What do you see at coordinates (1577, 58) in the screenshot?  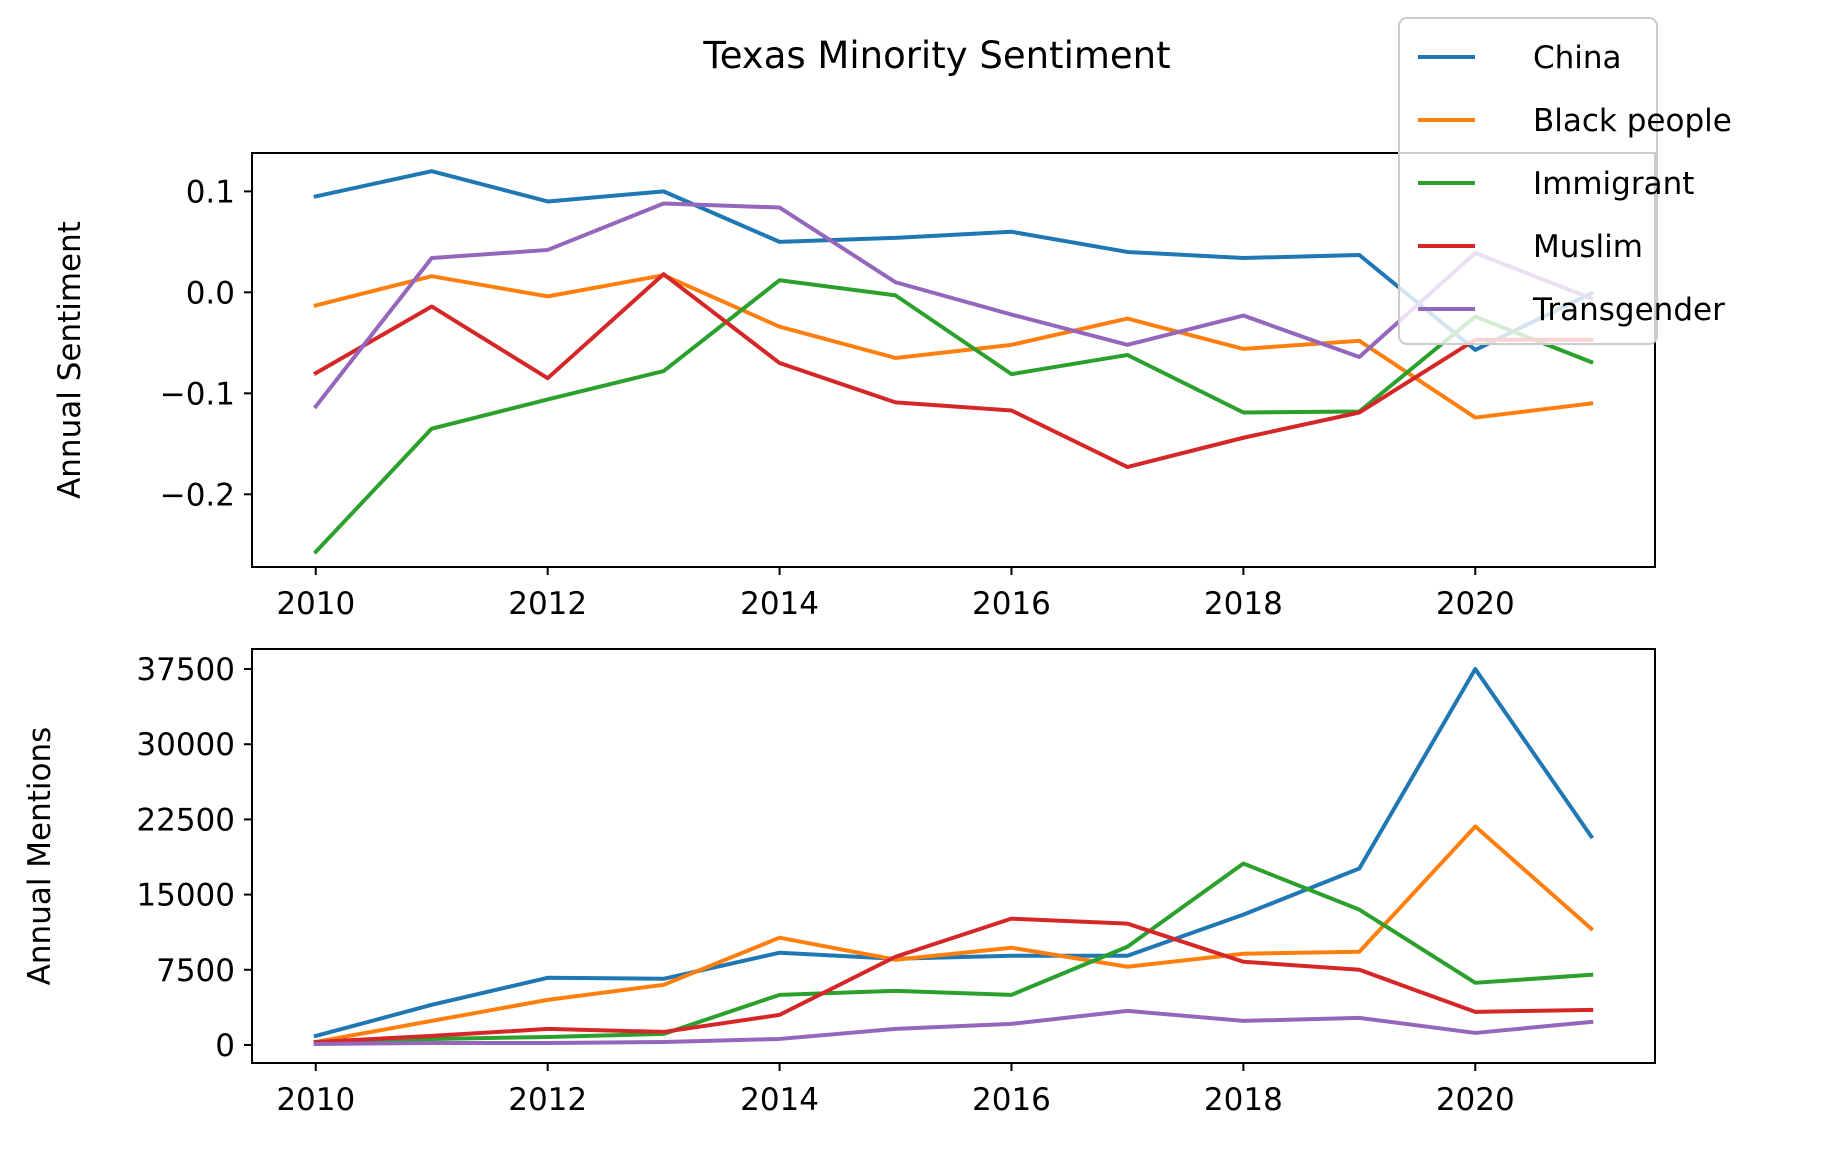 I see `legend-label: China` at bounding box center [1577, 58].